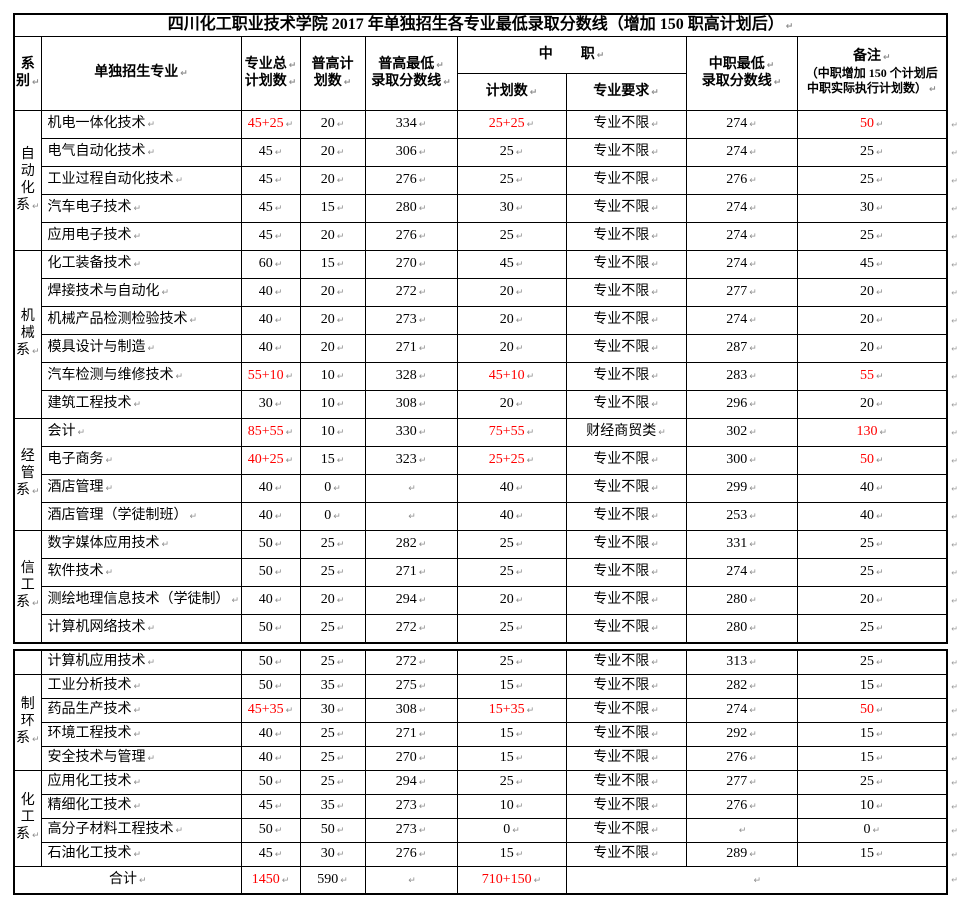  Describe the element at coordinates (270, 600) in the screenshot. I see `cell-total-plan: 40 ↵` at that location.